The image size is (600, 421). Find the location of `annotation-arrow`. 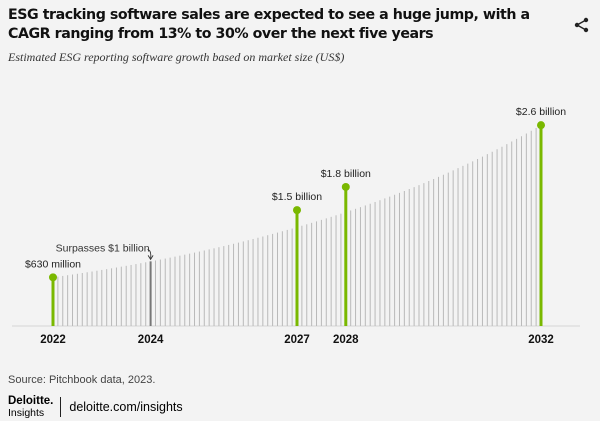

annotation-arrow is located at coordinates (149, 253).